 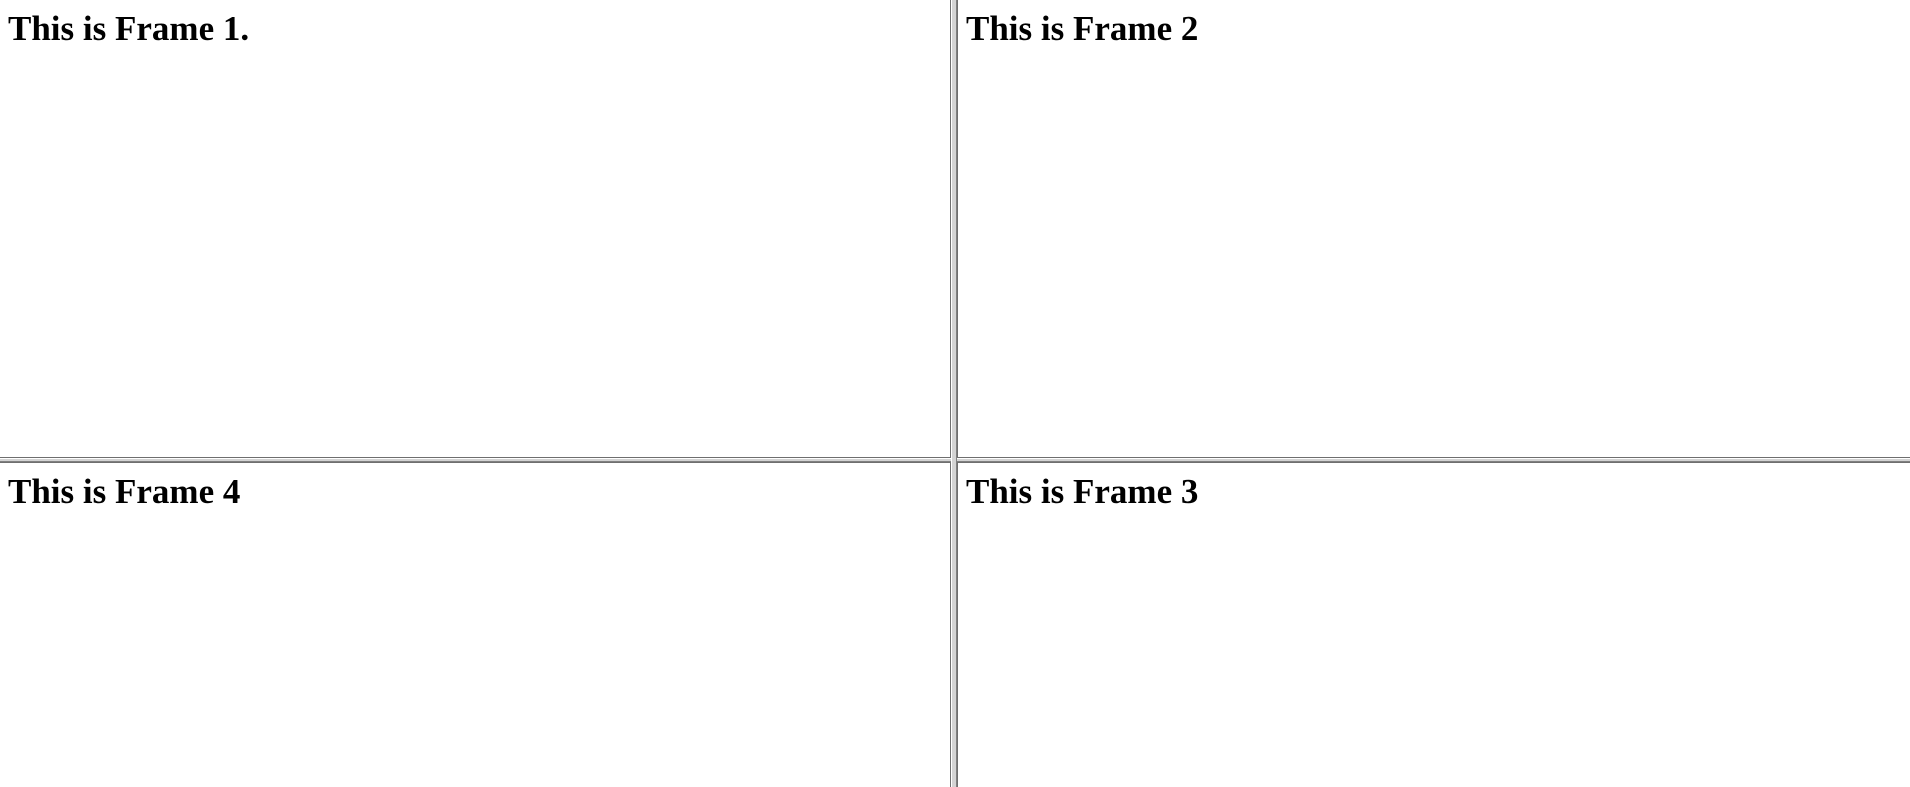 I want to click on frame-4-heading: This is Frame 4, so click(x=124, y=491).